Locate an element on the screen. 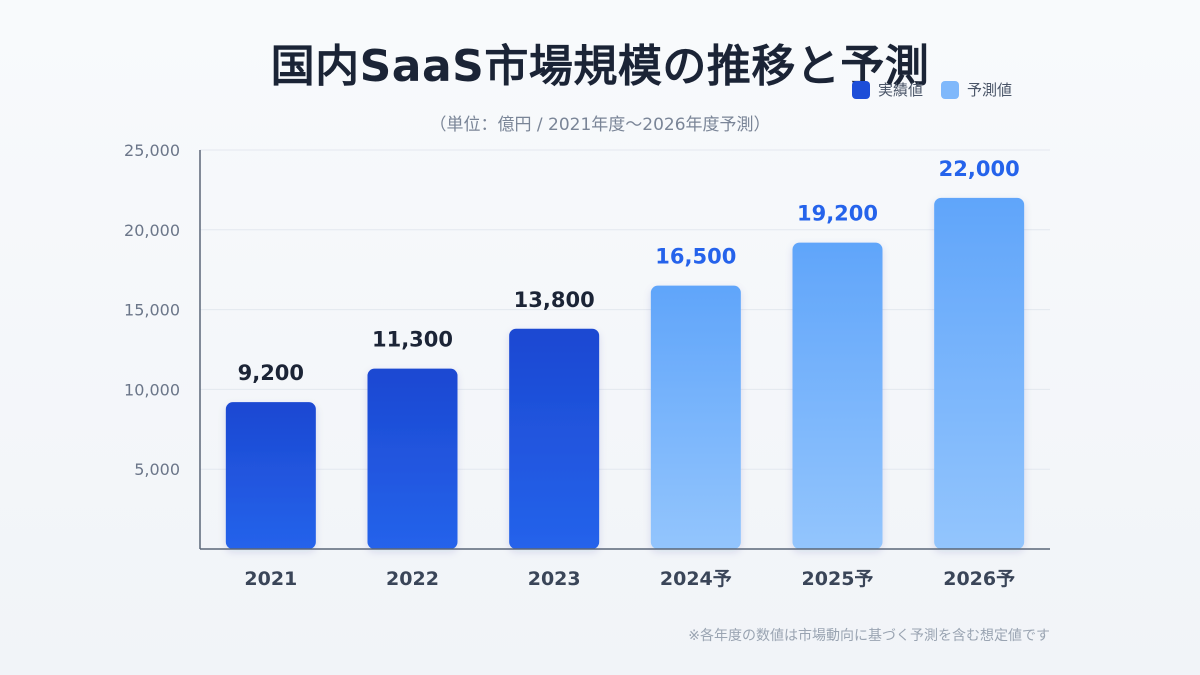  data-label-2025予: 19,200 is located at coordinates (837, 214).